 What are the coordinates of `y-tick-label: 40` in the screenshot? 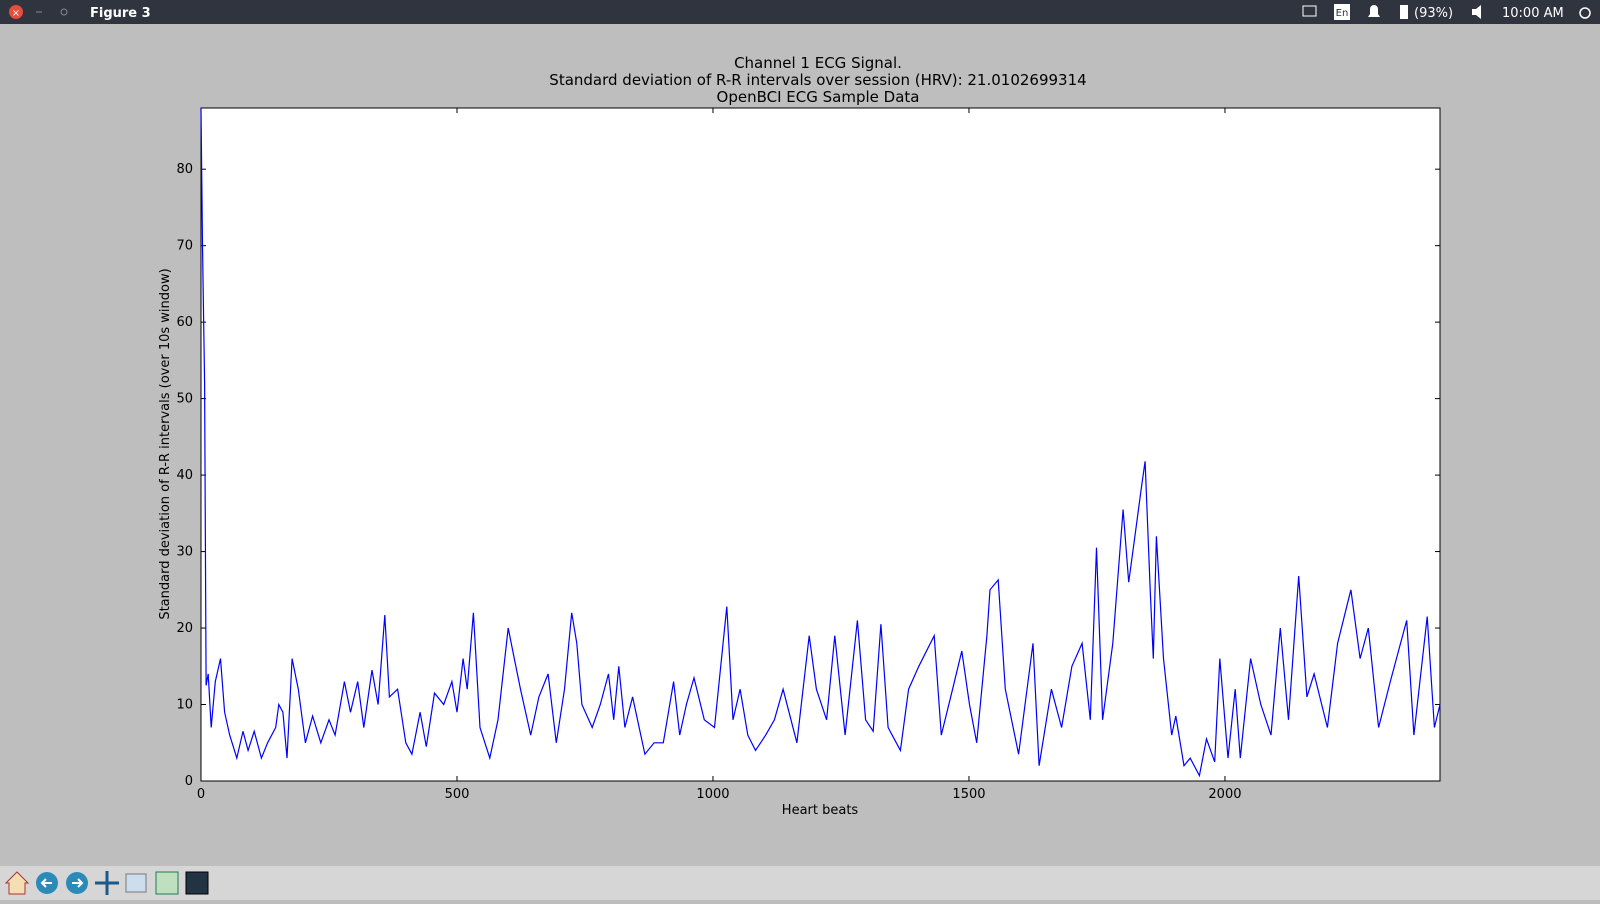 It's located at (184, 475).